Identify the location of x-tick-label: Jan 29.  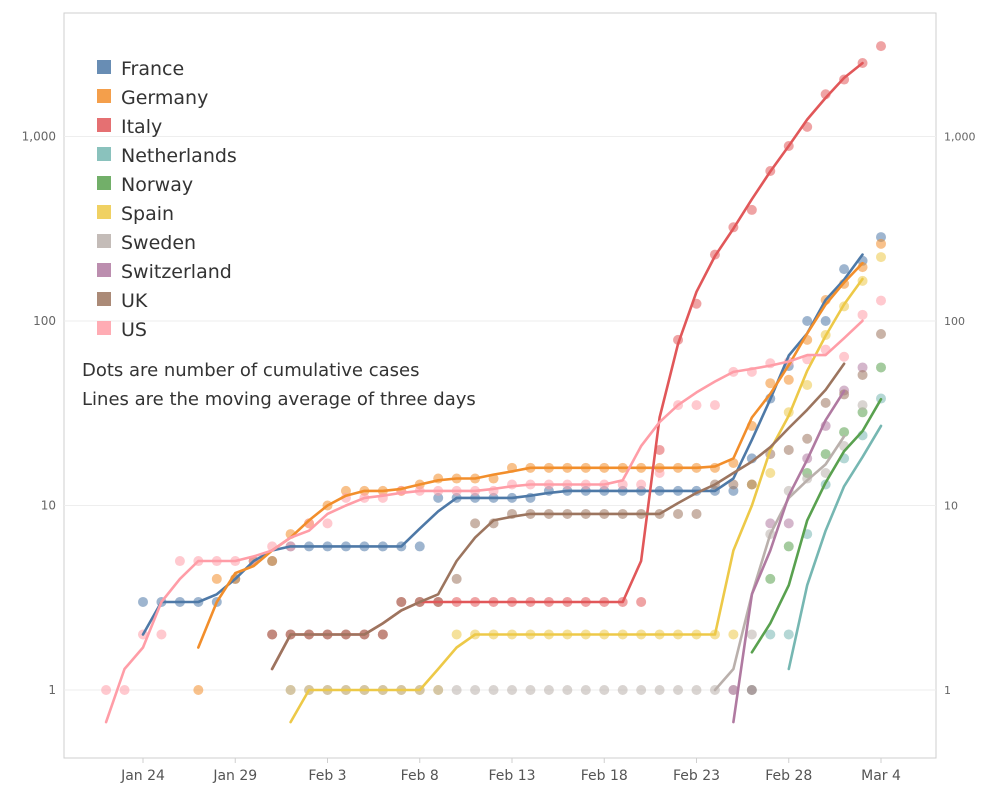
(234, 776).